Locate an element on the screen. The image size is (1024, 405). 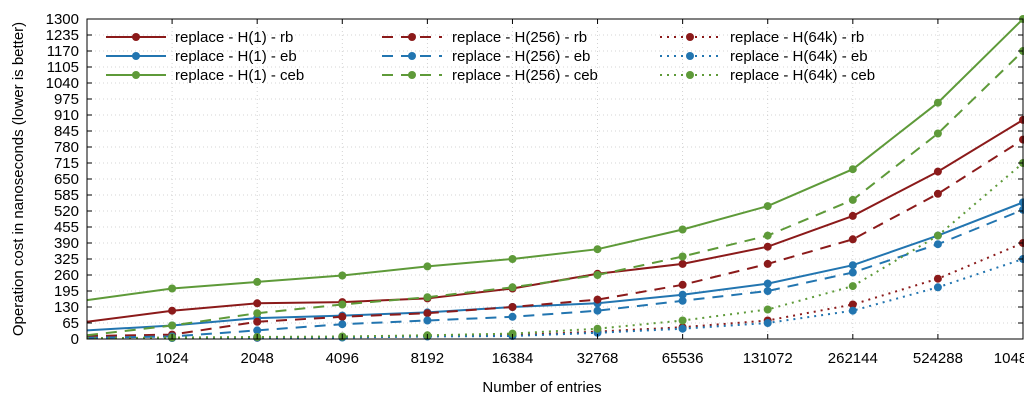
legend-entry: replace - H(1) - ceb is located at coordinates (205, 75).